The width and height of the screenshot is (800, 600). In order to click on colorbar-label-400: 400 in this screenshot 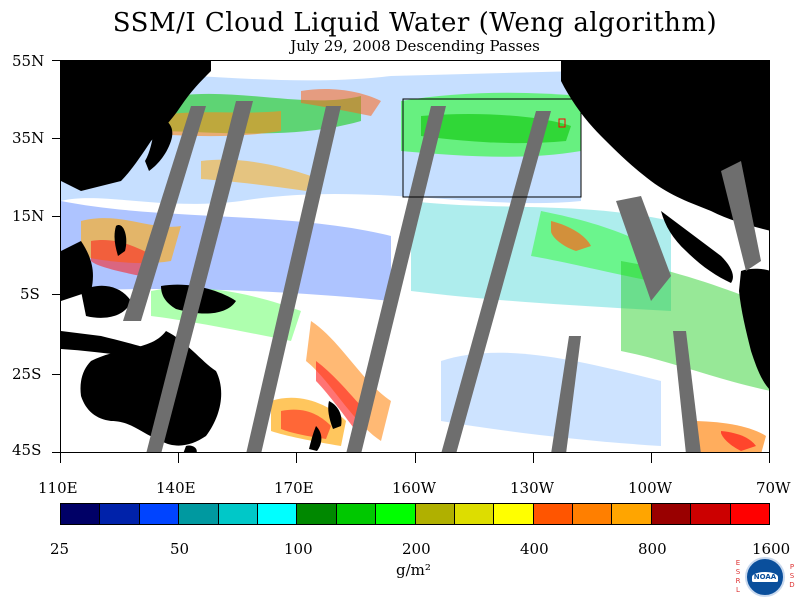, I will do `click(534, 549)`.